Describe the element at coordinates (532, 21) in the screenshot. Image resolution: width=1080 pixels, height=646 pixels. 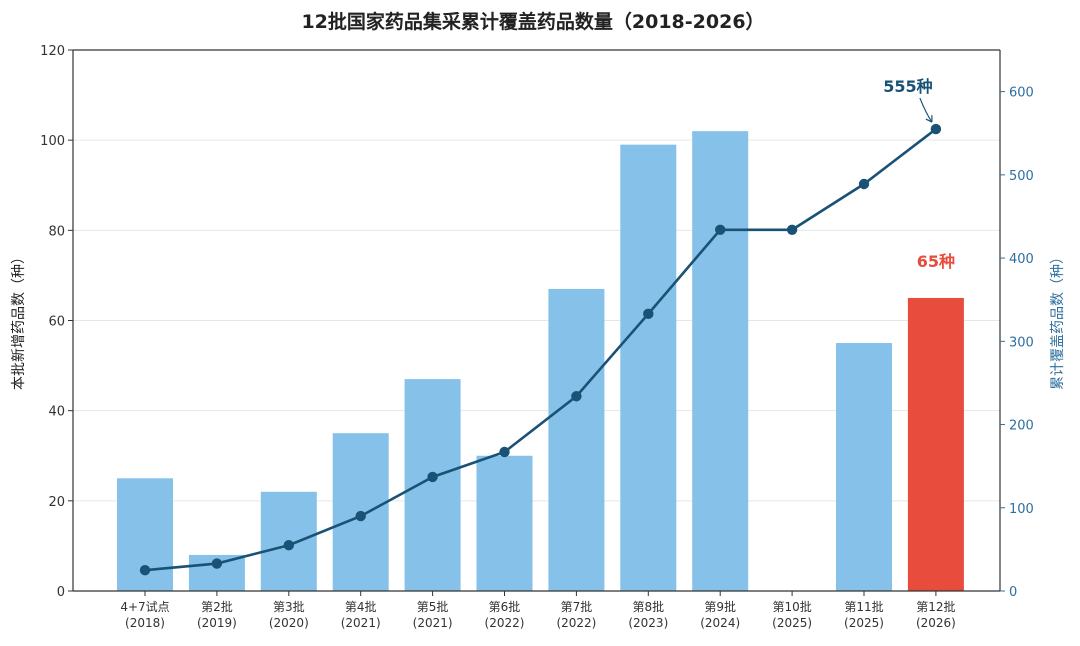
I see `chart-title: 12批国家药品集采累计覆盖药品数量（2018-2026）` at that location.